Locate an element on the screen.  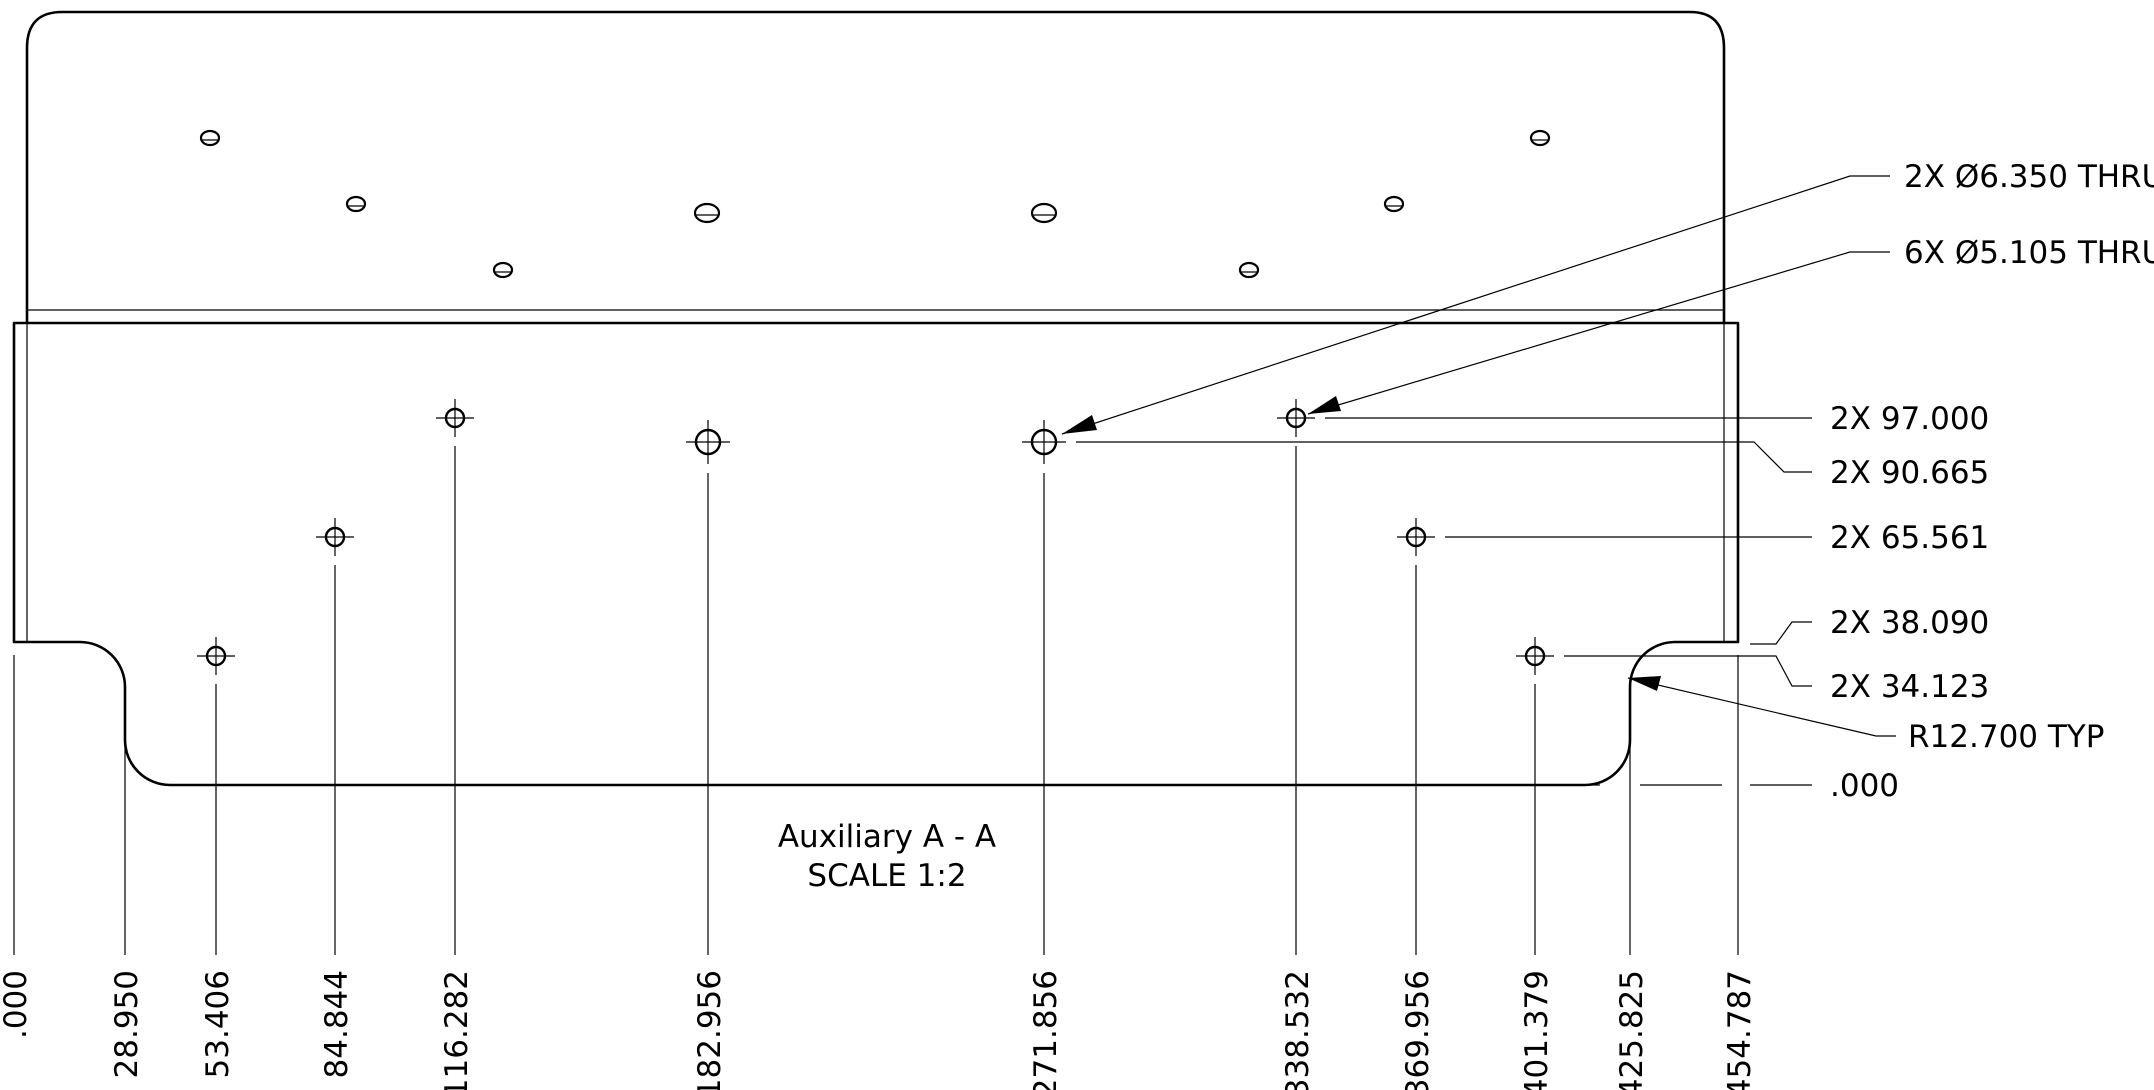
dim-label: 2X 90.665 is located at coordinates (1909, 473).